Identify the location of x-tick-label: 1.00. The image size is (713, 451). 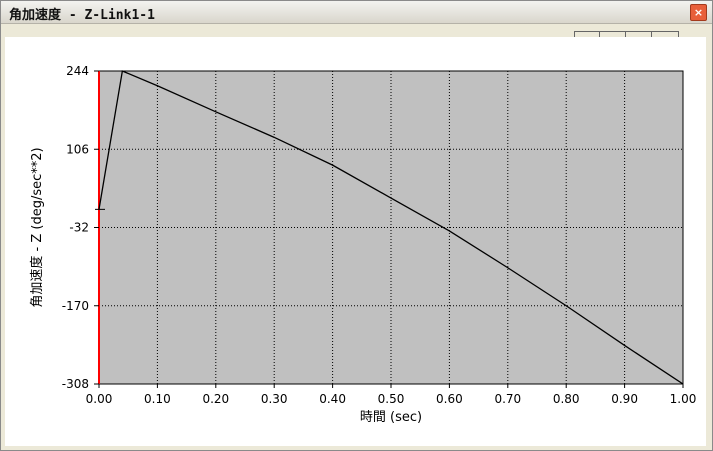
(683, 399).